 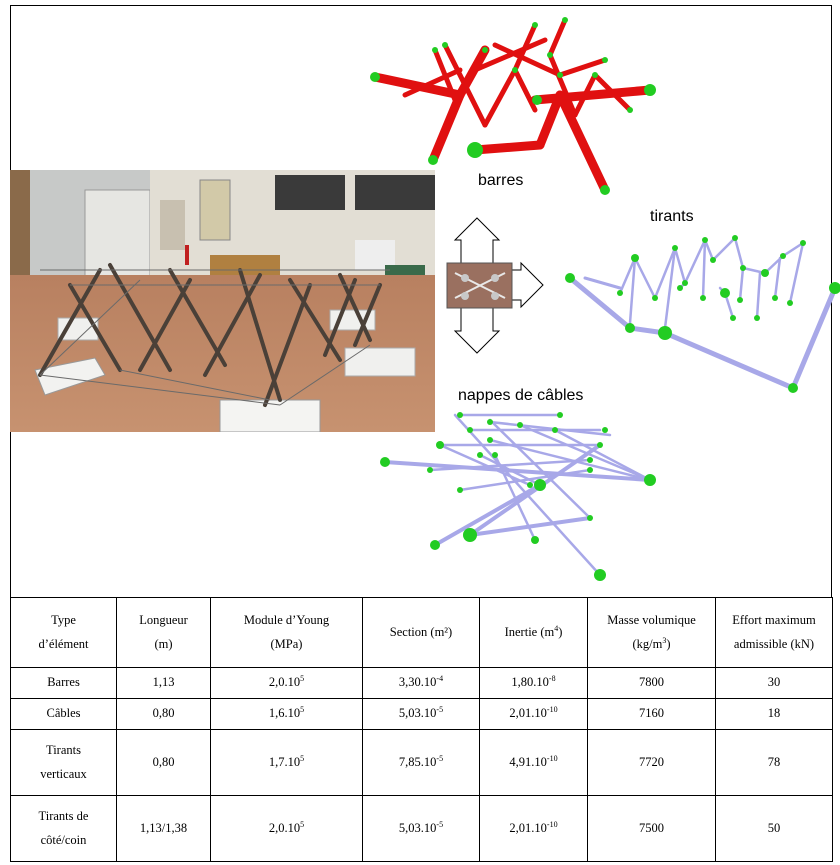 What do you see at coordinates (774, 828) in the screenshot?
I see `cell-effort: 50` at bounding box center [774, 828].